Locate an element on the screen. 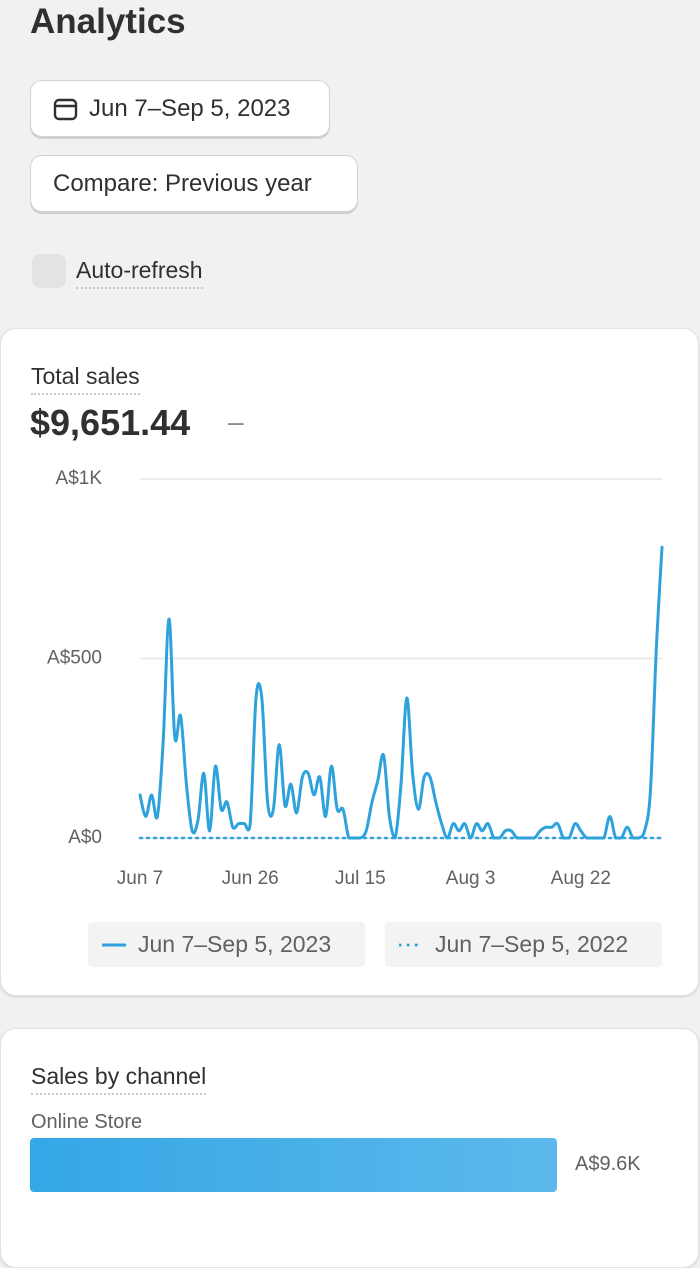 Image resolution: width=700 pixels, height=1268 pixels. y-tick-label: A$500 is located at coordinates (74, 658).